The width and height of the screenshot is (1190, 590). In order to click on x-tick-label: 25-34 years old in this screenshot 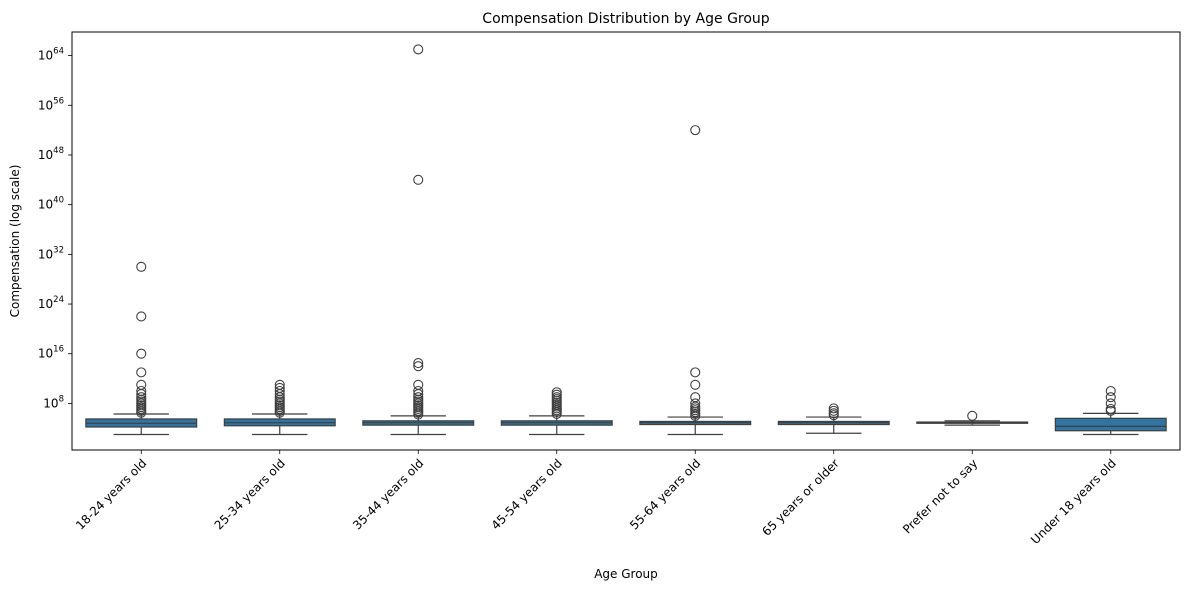, I will do `click(250, 494)`.